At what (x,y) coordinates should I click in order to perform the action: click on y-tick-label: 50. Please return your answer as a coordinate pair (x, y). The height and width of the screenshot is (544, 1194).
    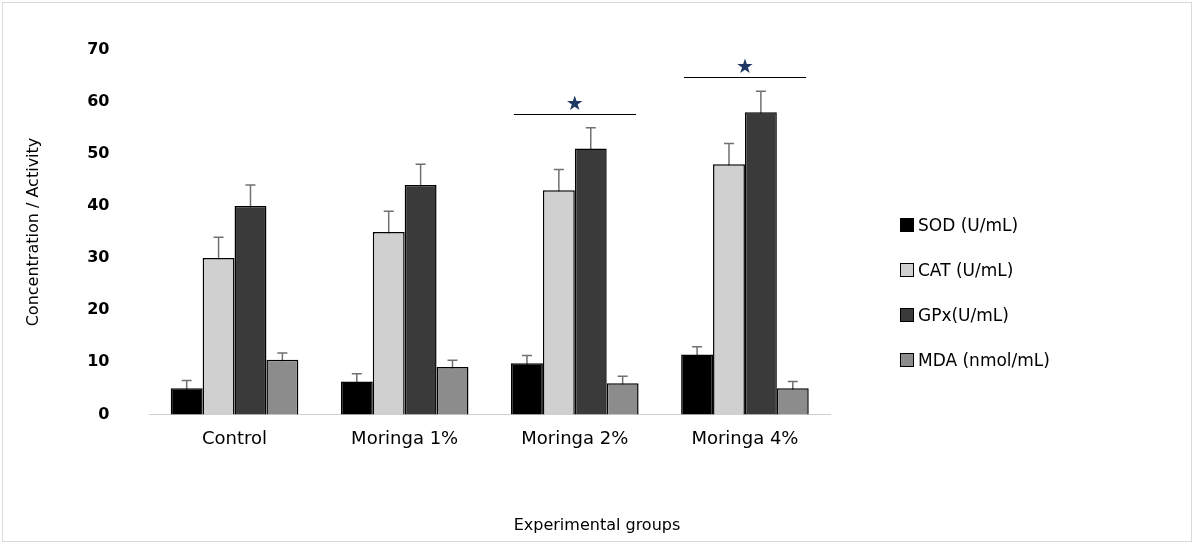
    Looking at the image, I should click on (98, 152).